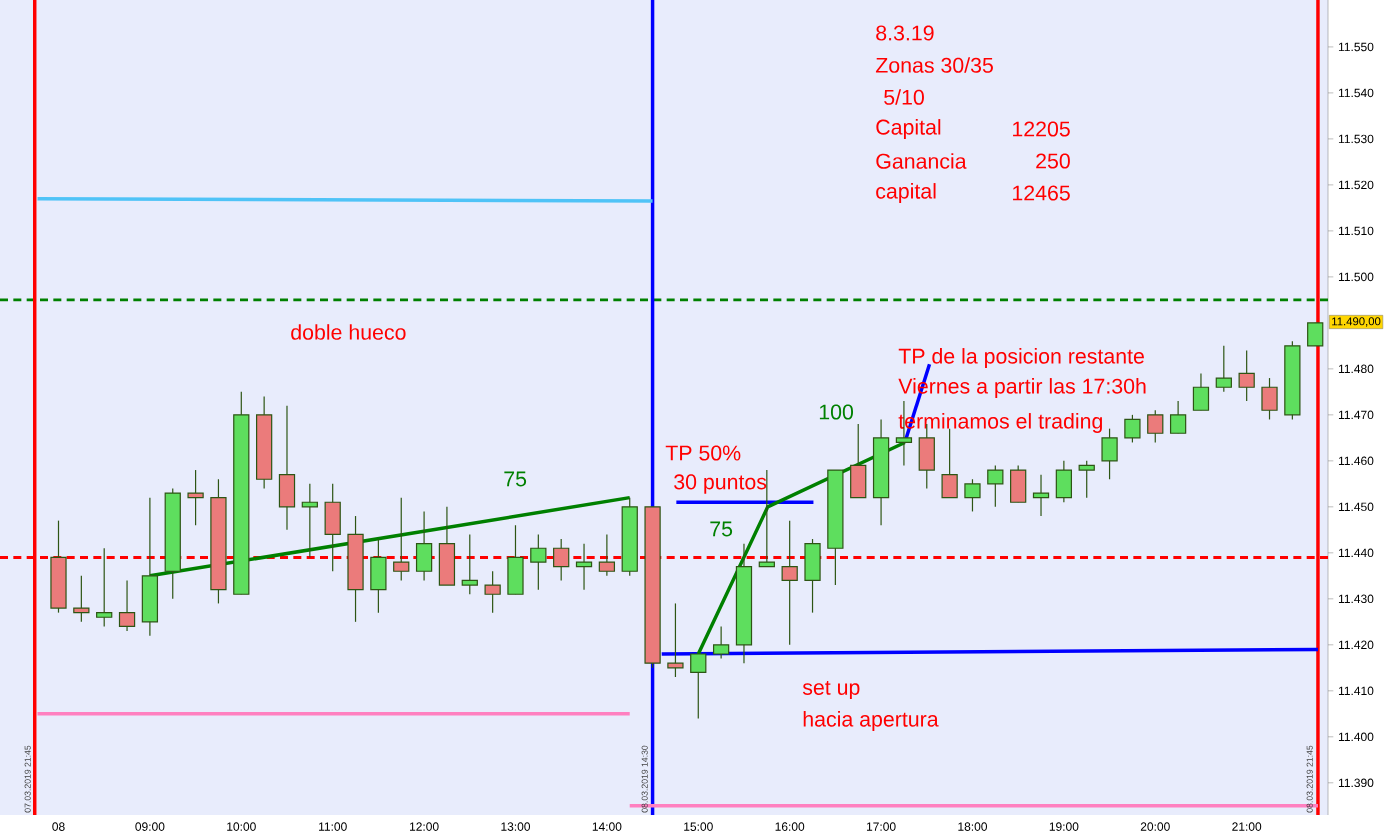 Image resolution: width=1390 pixels, height=833 pixels. What do you see at coordinates (1356, 322) in the screenshot?
I see `text: 11.490,00` at bounding box center [1356, 322].